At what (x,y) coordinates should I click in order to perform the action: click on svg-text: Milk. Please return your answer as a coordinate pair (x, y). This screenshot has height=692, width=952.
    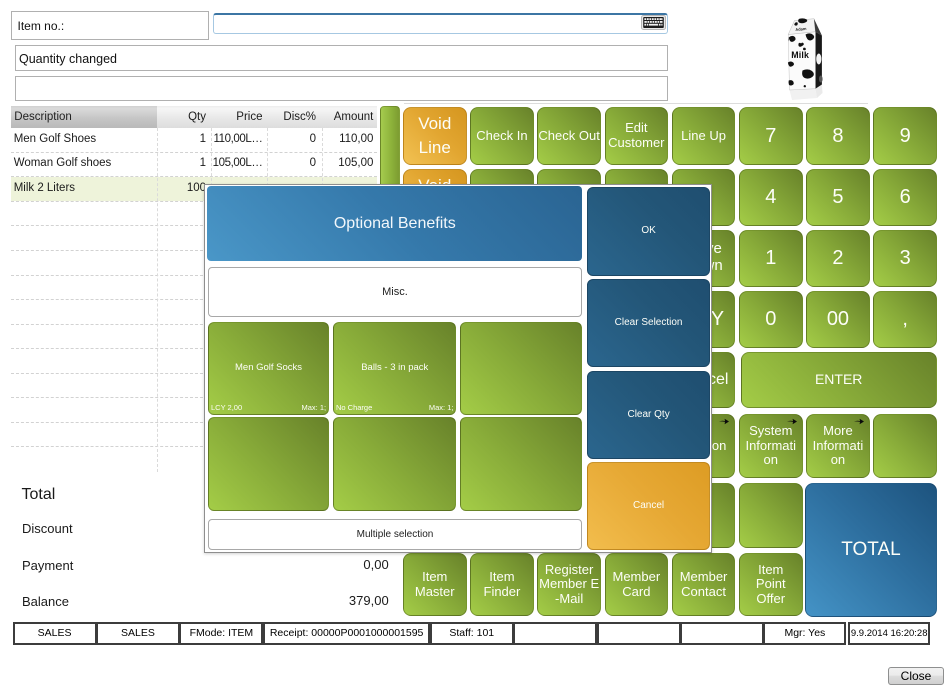
    Looking at the image, I should click on (800, 55).